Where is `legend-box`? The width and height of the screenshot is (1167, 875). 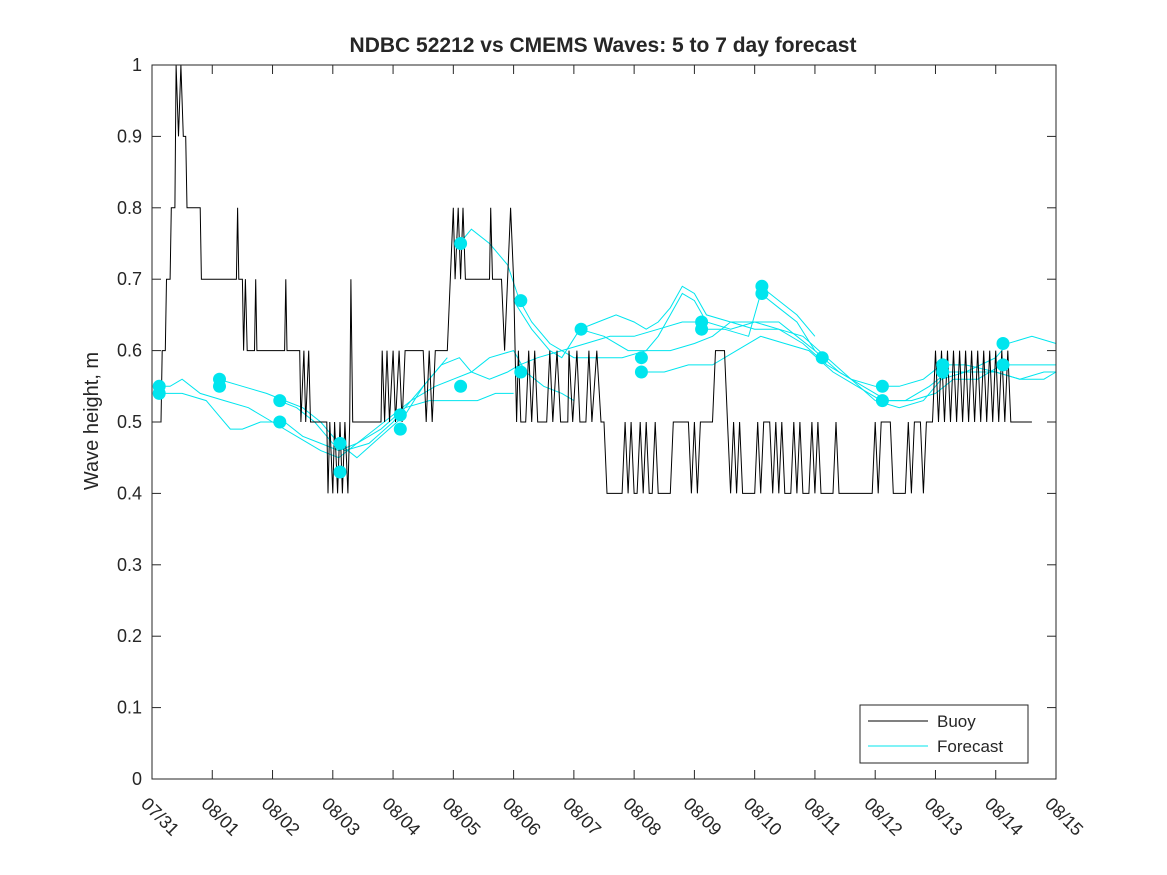
legend-box is located at coordinates (944, 734).